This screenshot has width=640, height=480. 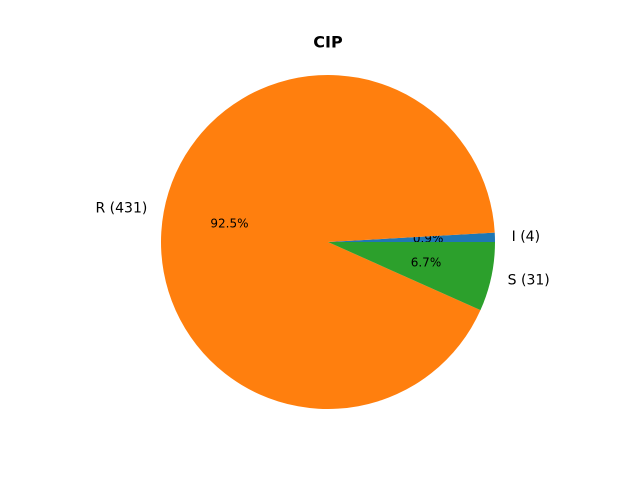 What do you see at coordinates (122, 209) in the screenshot?
I see `slice-label: R (431)` at bounding box center [122, 209].